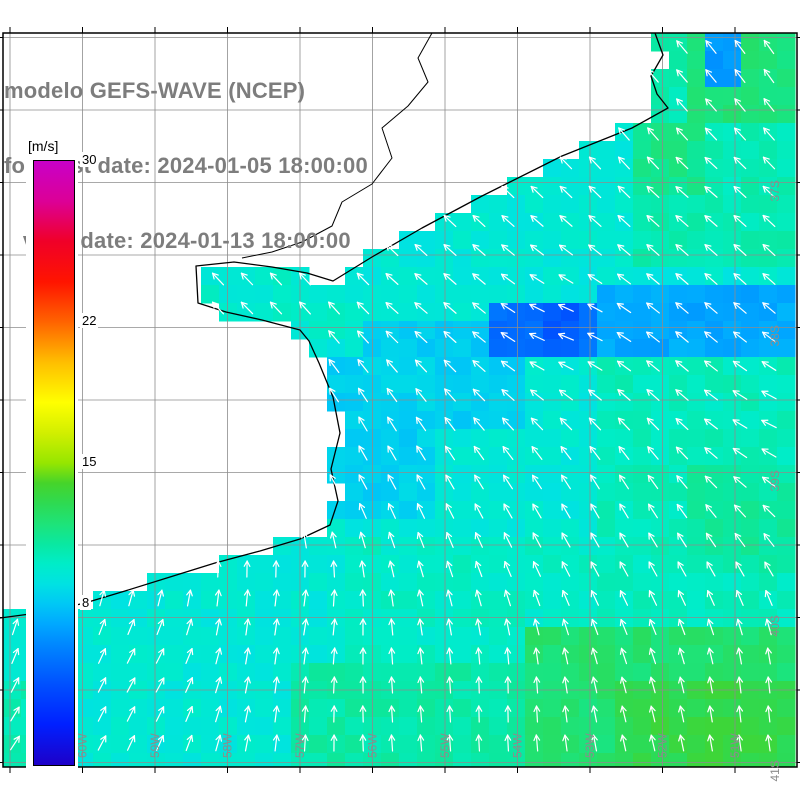  What do you see at coordinates (300, 745) in the screenshot?
I see `lon-label: 57W` at bounding box center [300, 745].